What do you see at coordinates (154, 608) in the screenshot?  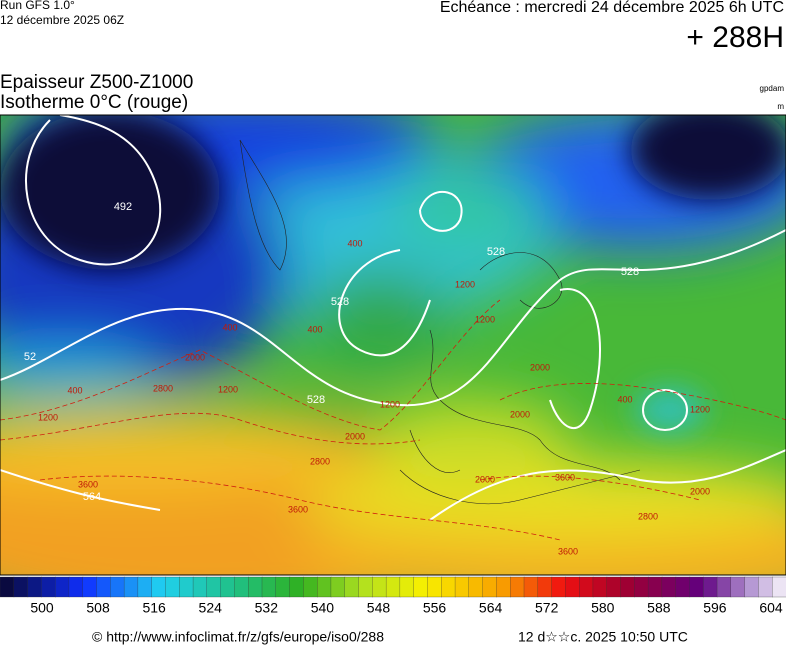 I see `colorbar-tick-label: 516` at bounding box center [154, 608].